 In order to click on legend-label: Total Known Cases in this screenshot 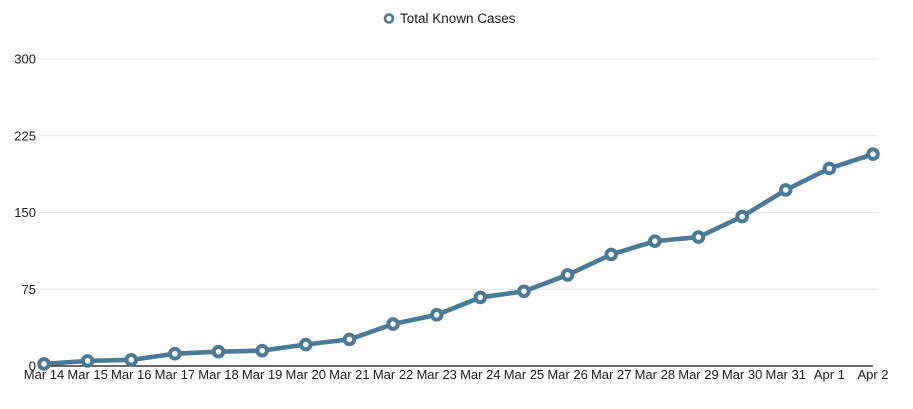, I will do `click(458, 18)`.